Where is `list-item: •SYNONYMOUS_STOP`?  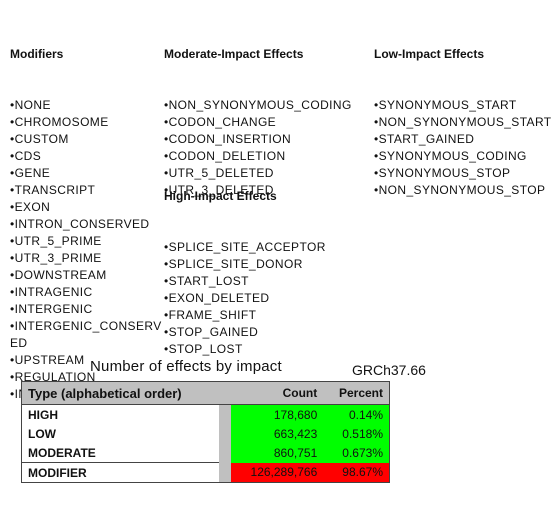 list-item: •SYNONYMOUS_STOP is located at coordinates (442, 173).